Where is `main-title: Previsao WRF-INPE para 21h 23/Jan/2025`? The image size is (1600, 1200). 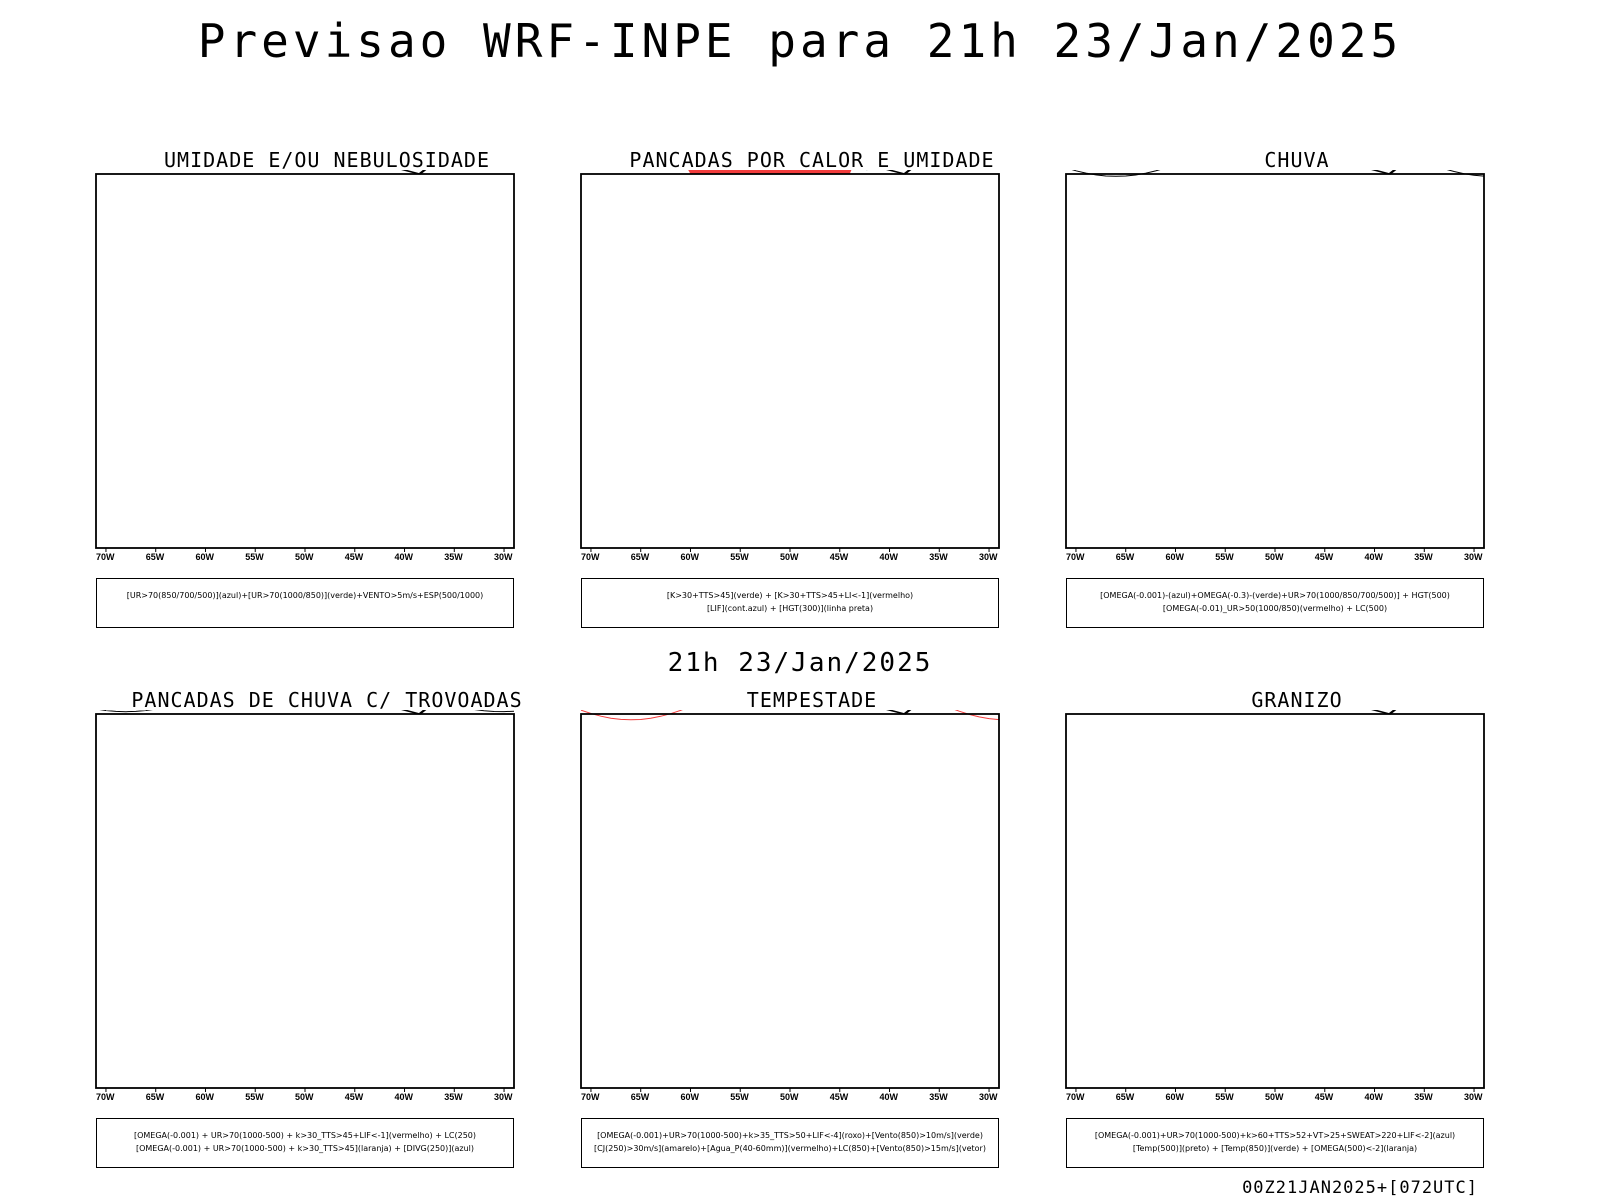
main-title: Previsao WRF-INPE para 21h 23/Jan/2025 is located at coordinates (800, 41).